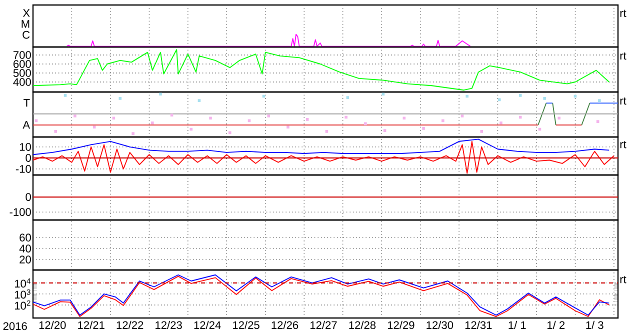 This screenshot has width=633, height=334. I want to click on x-tick-label: 1/ 3, so click(595, 325).